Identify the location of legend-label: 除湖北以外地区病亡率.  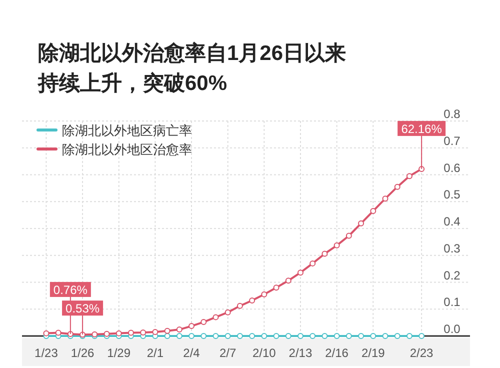
(127, 130).